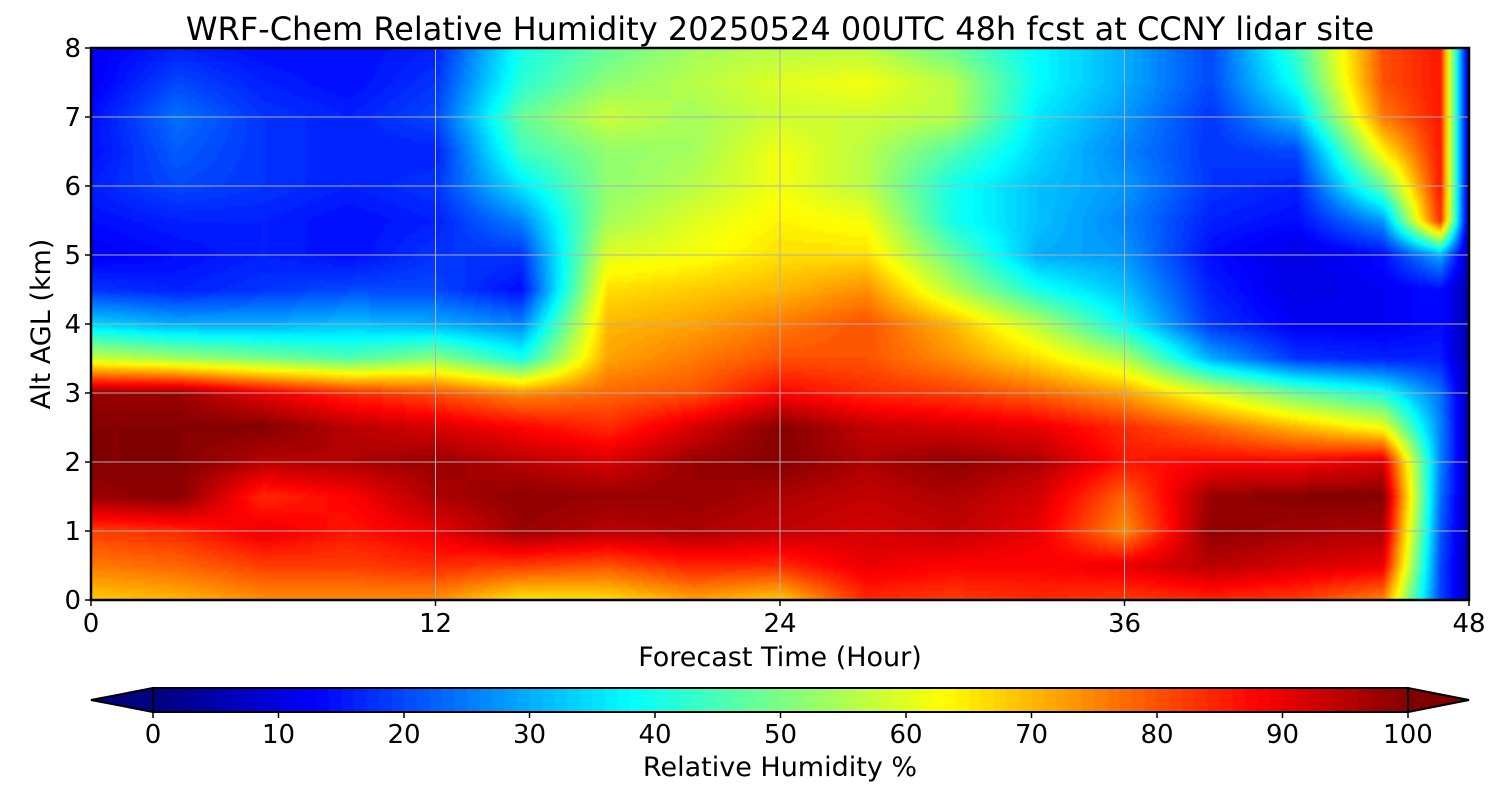 This screenshot has height=800, width=1500. Describe the element at coordinates (278, 735) in the screenshot. I see `colorbar-tick-label: 10` at that location.